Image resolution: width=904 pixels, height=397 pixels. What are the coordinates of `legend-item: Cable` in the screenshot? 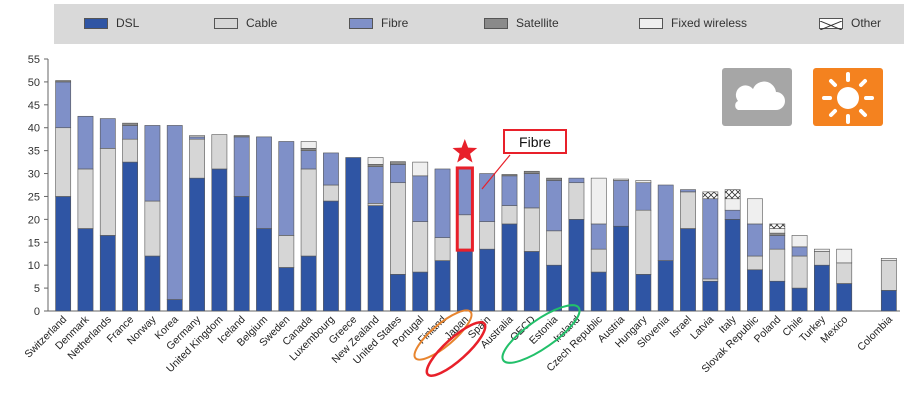 It's located at (245, 23).